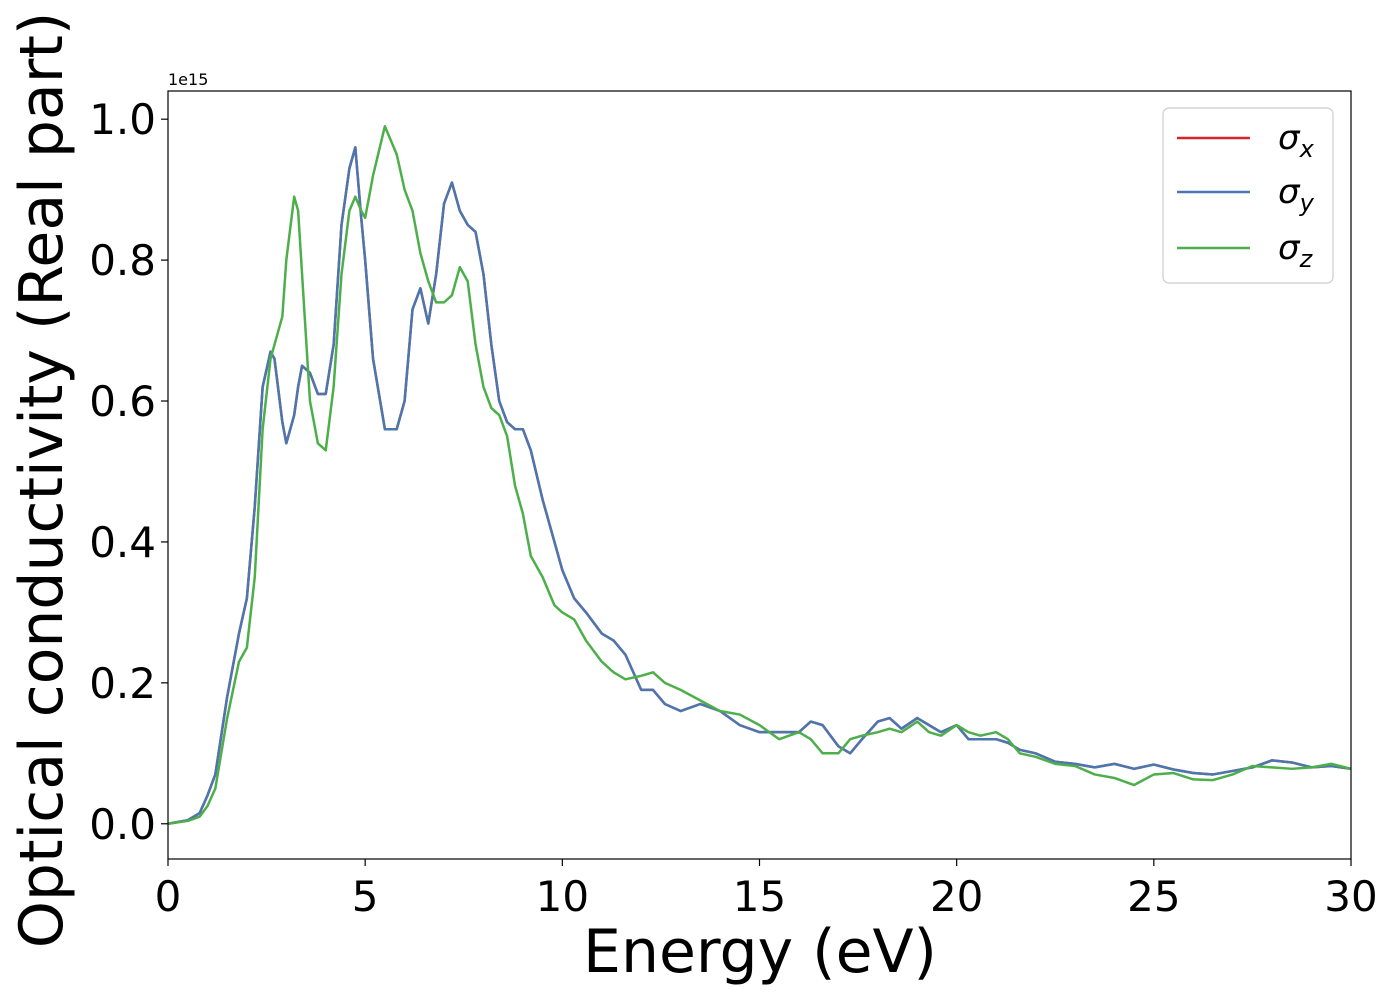 Image resolution: width=1400 pixels, height=1000 pixels. Describe the element at coordinates (1350, 896) in the screenshot. I see `x-tick-label: 30` at that location.